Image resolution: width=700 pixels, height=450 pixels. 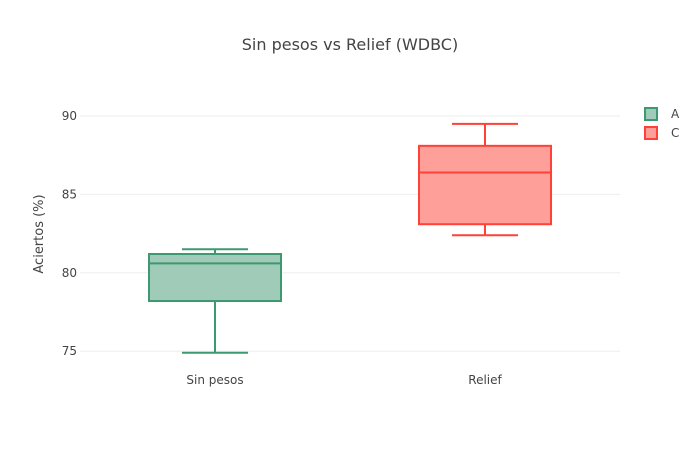 What do you see at coordinates (661, 133) in the screenshot?
I see `legend-item-C: C` at bounding box center [661, 133].